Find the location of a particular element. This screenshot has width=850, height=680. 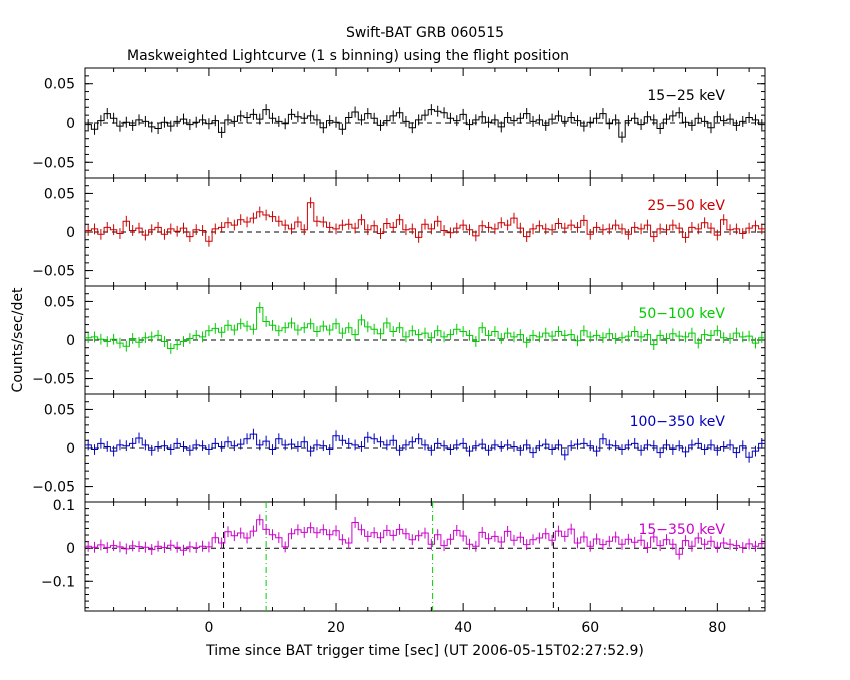

panel-frame is located at coordinates (425, 556).